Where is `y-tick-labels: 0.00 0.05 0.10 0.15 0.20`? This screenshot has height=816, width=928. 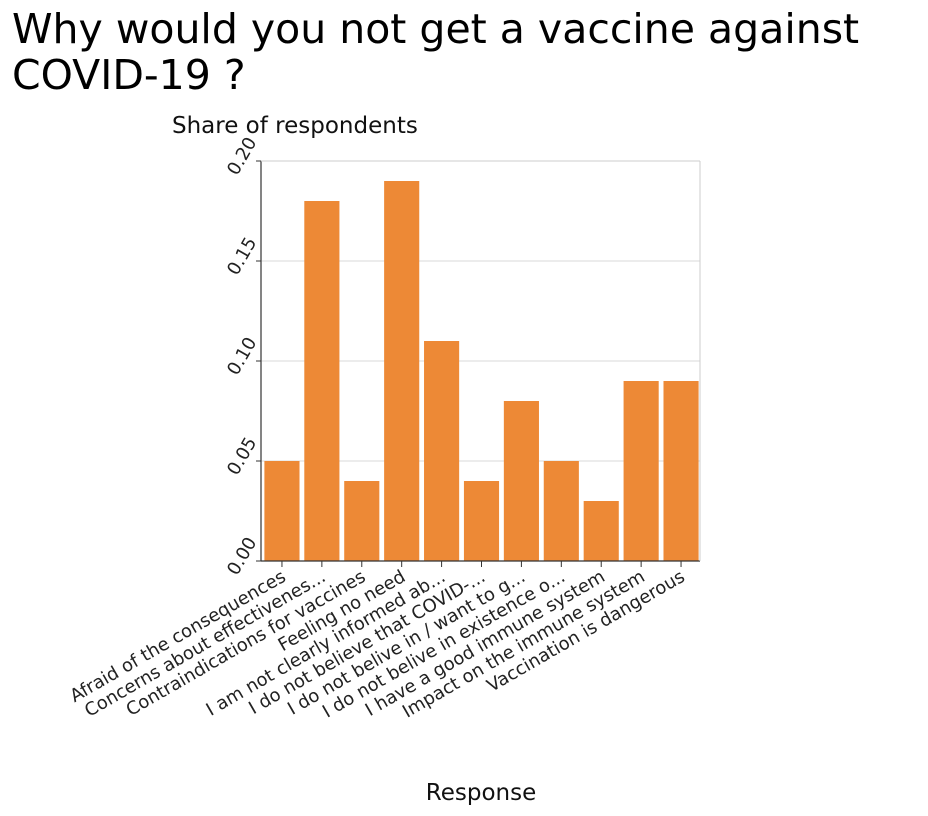 y-tick-labels: 0.00 0.05 0.10 0.15 0.20 is located at coordinates (242, 356).